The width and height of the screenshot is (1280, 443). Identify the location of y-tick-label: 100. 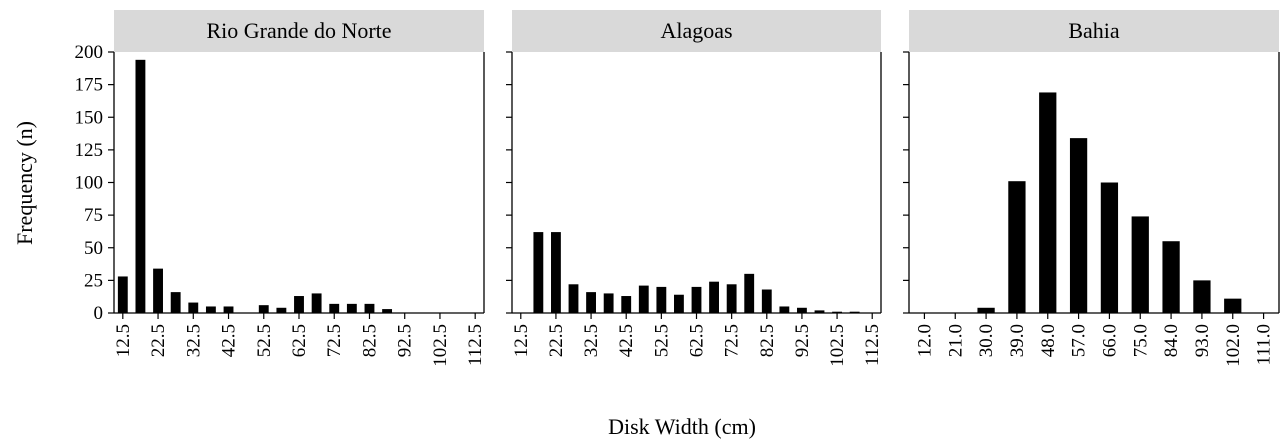
(89, 183).